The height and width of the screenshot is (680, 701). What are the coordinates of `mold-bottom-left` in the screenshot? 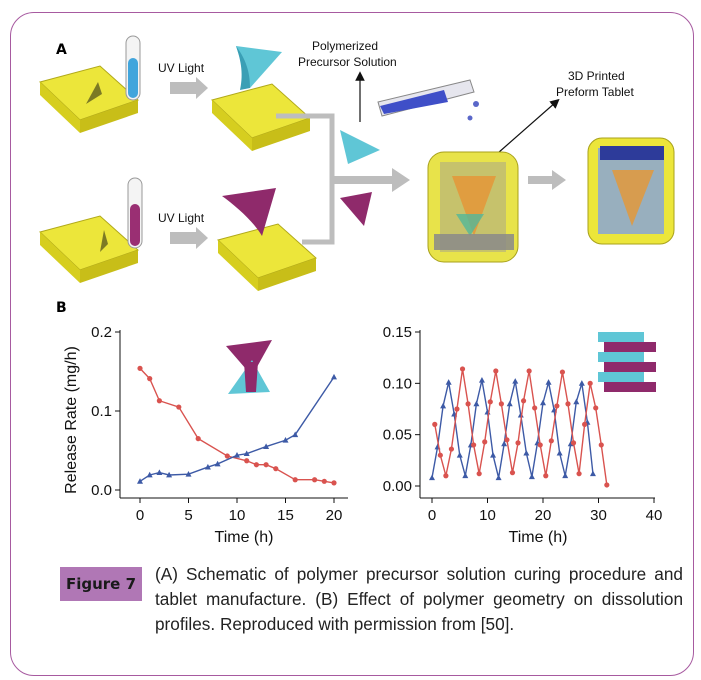 It's located at (89, 249).